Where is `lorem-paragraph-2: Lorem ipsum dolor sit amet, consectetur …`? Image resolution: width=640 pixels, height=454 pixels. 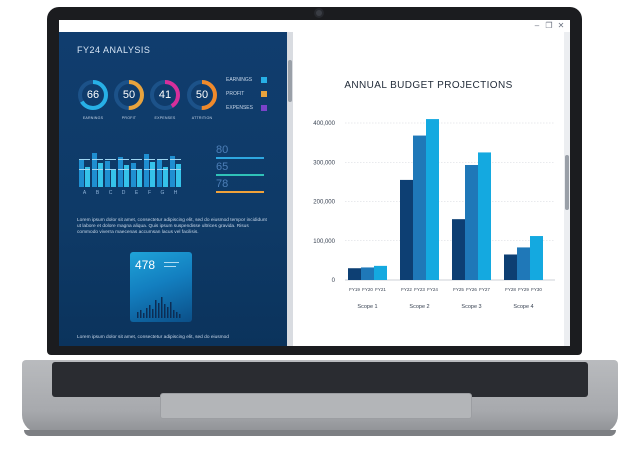
lorem-paragraph-2: Lorem ipsum dolor sit amet, consectetur … is located at coordinates (153, 337).